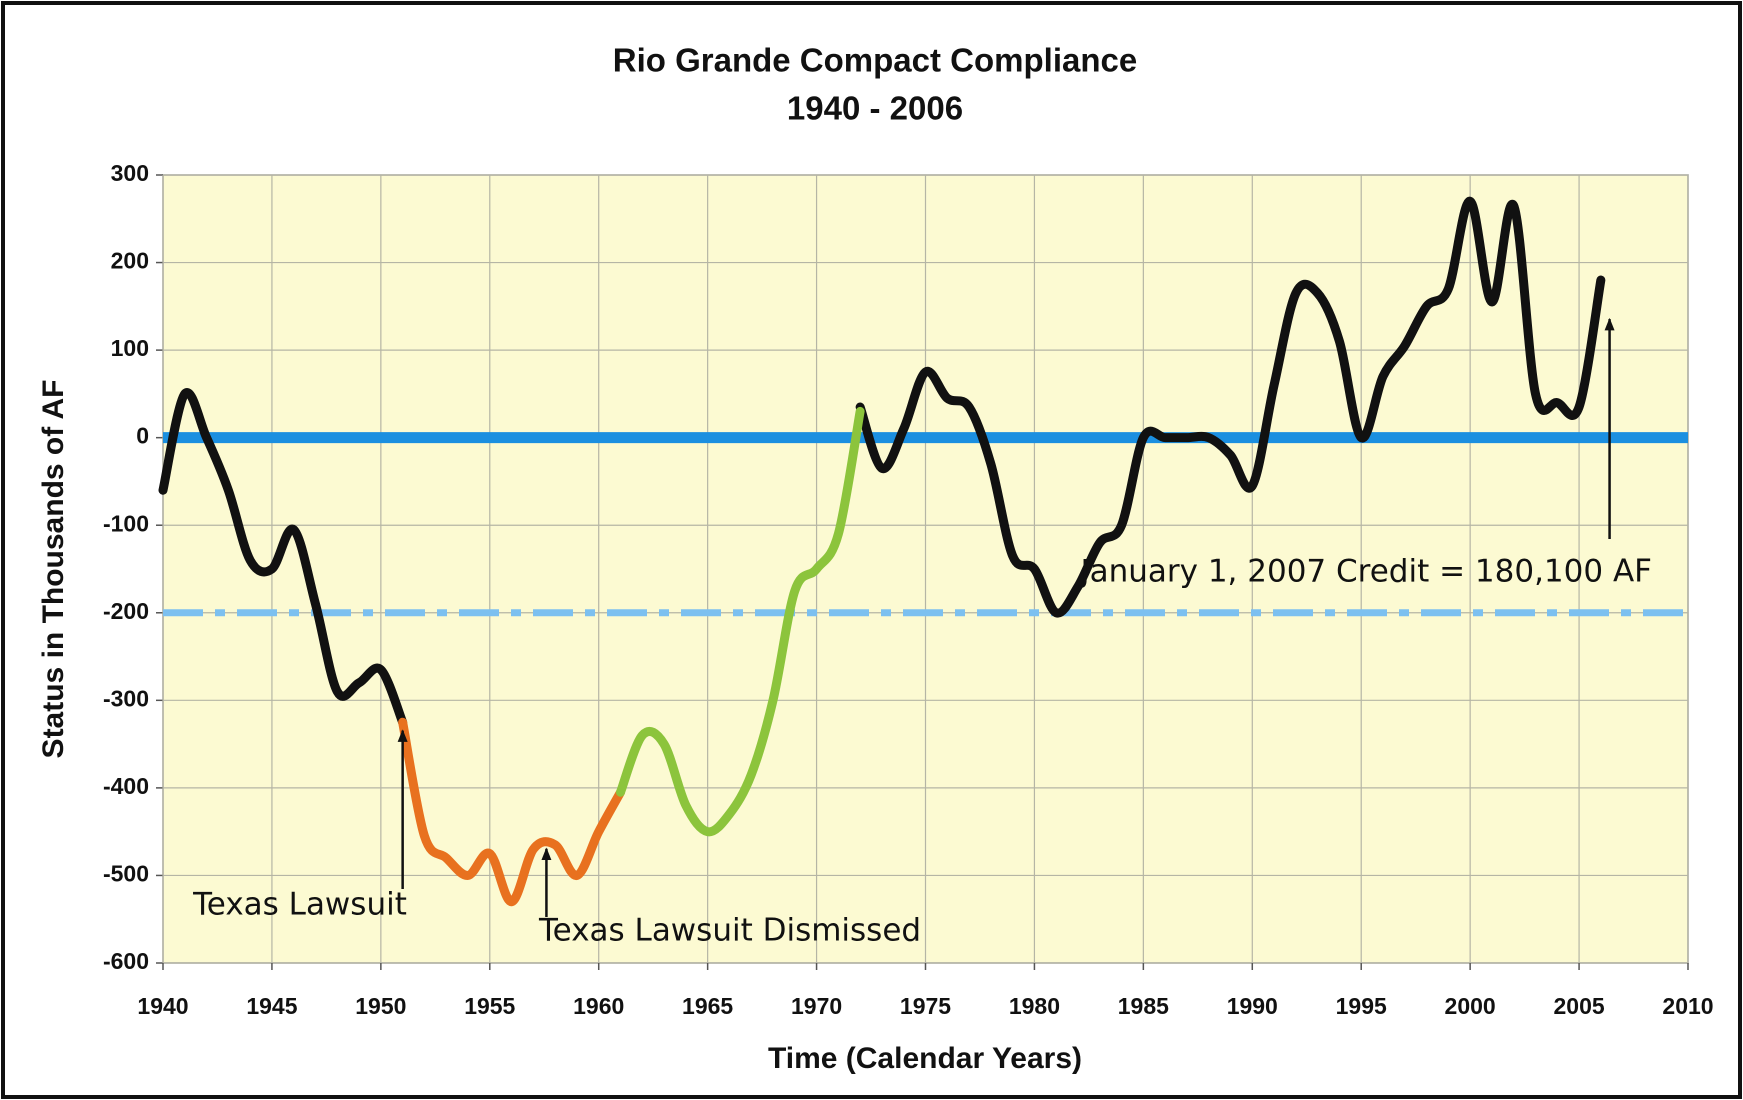  I want to click on x-tick-label: 1960, so click(598, 1006).